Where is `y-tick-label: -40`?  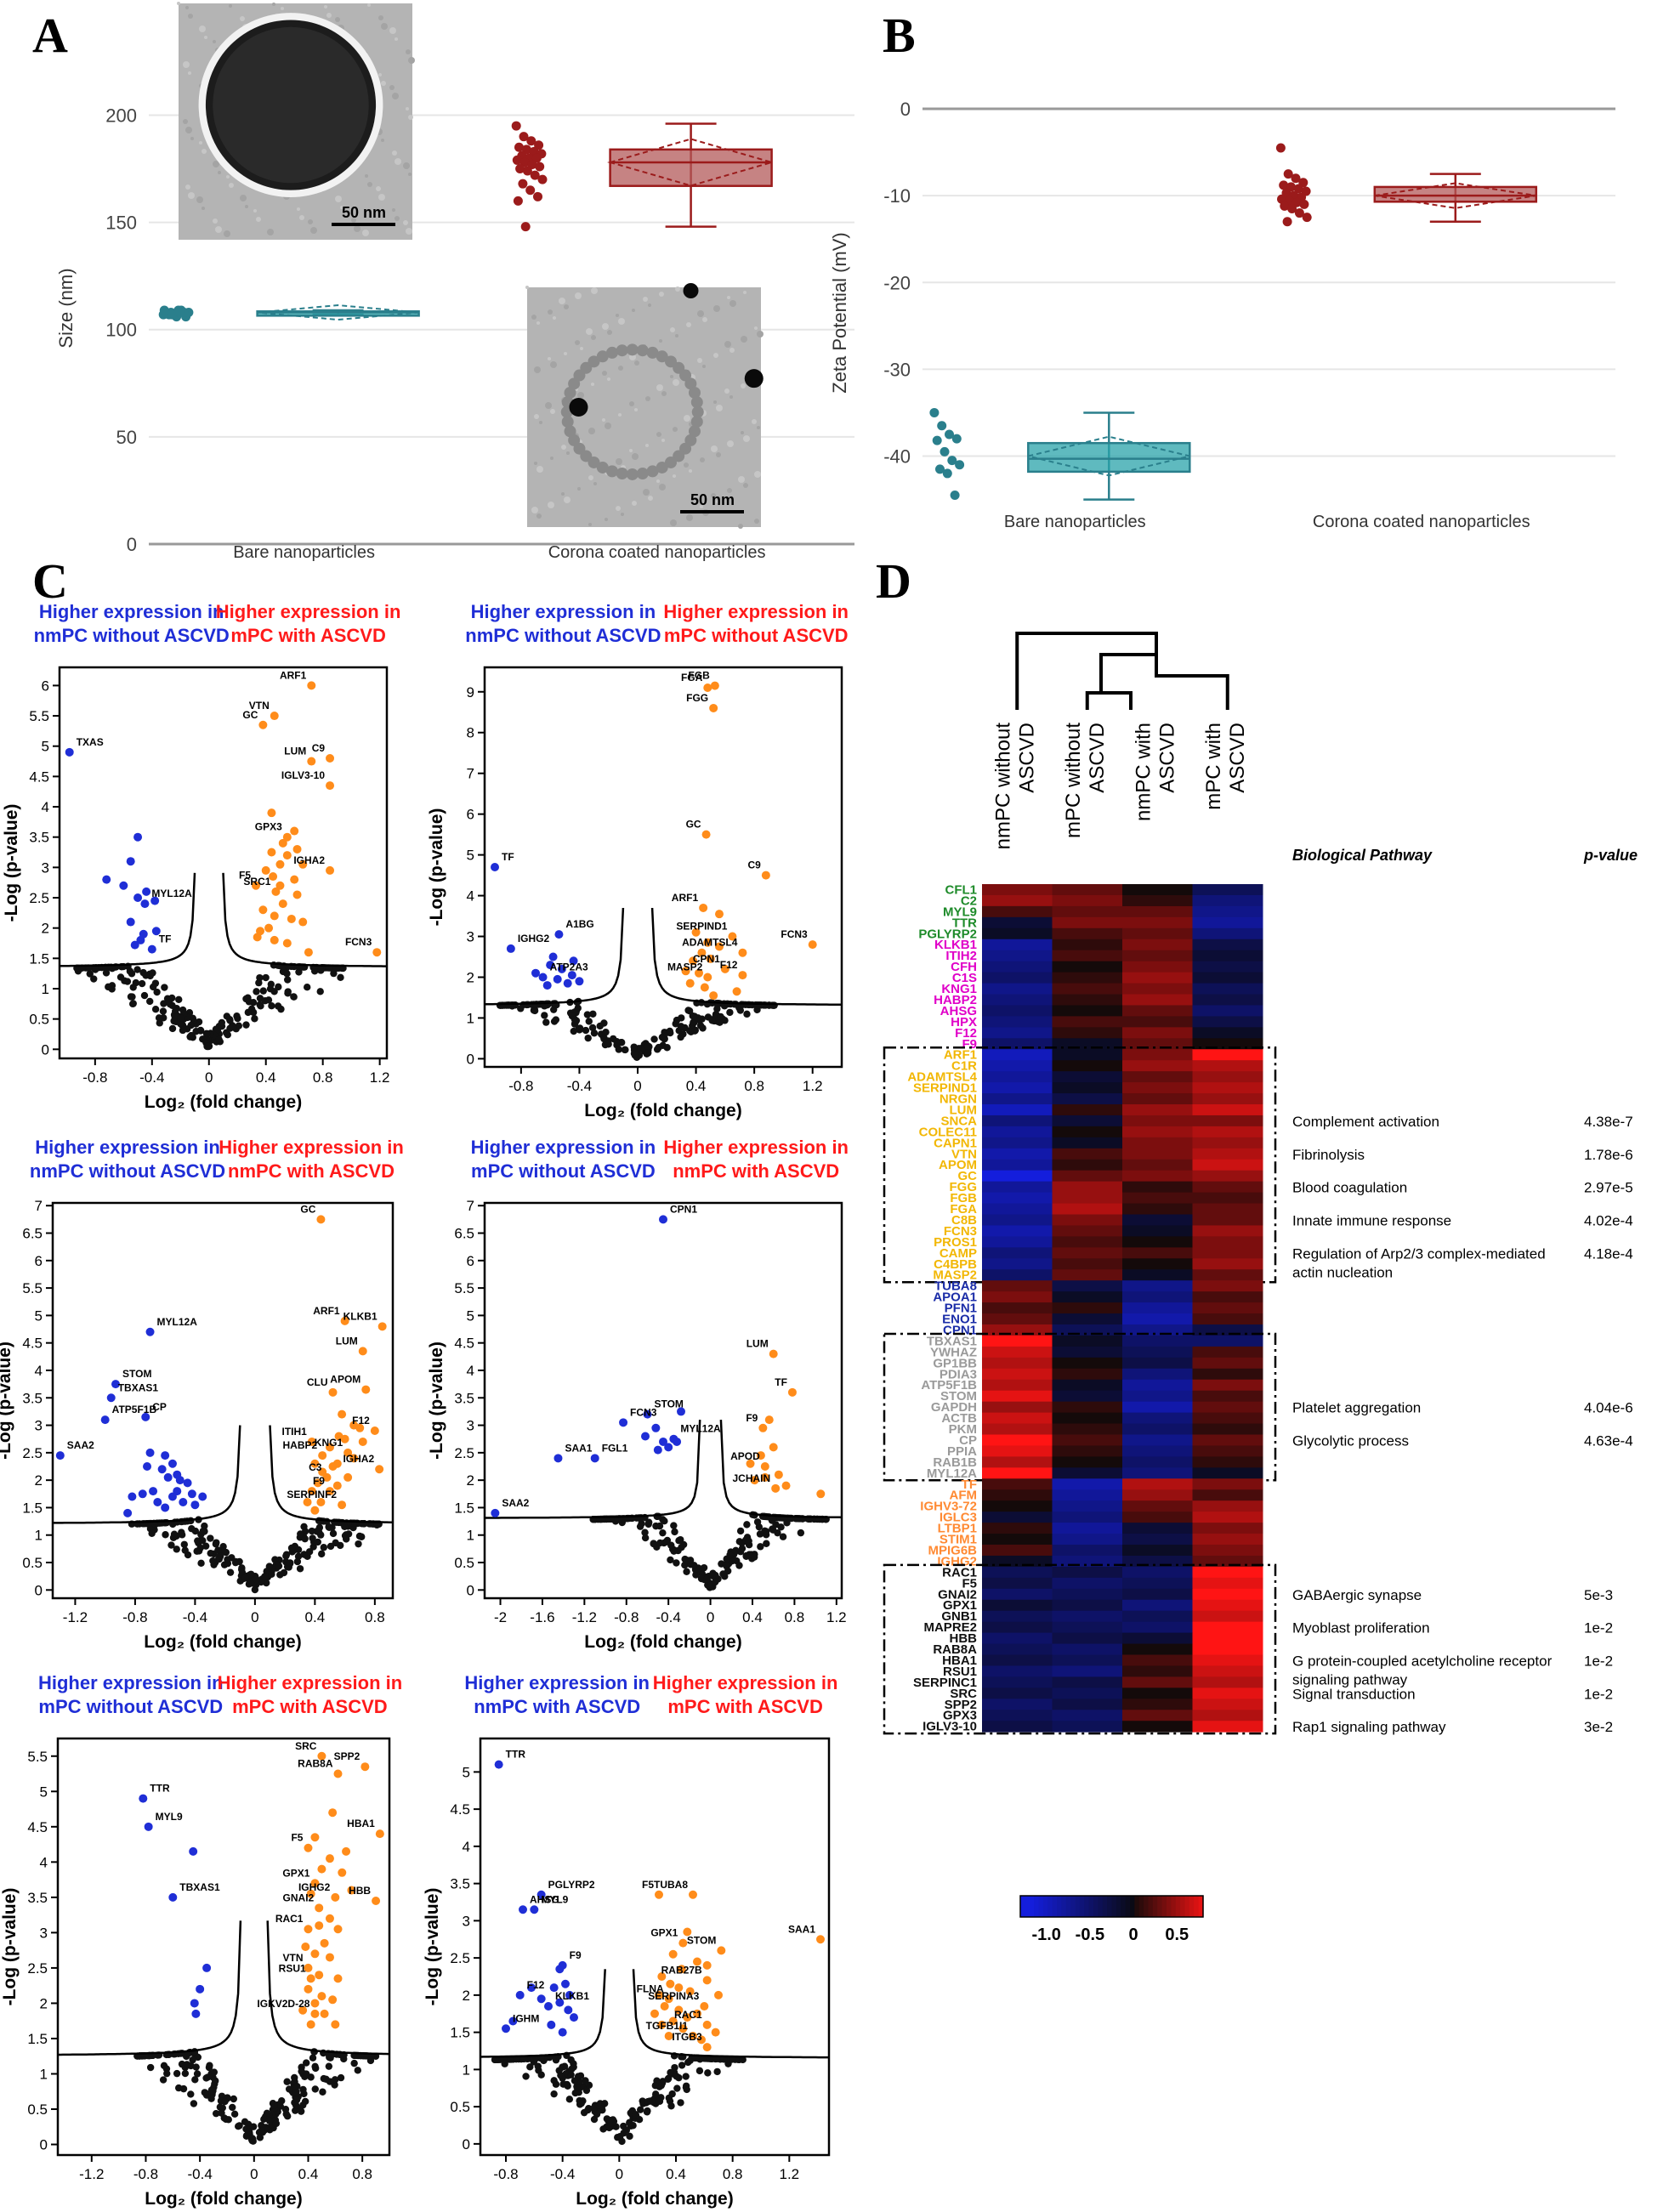
y-tick-label: -40 is located at coordinates (897, 457).